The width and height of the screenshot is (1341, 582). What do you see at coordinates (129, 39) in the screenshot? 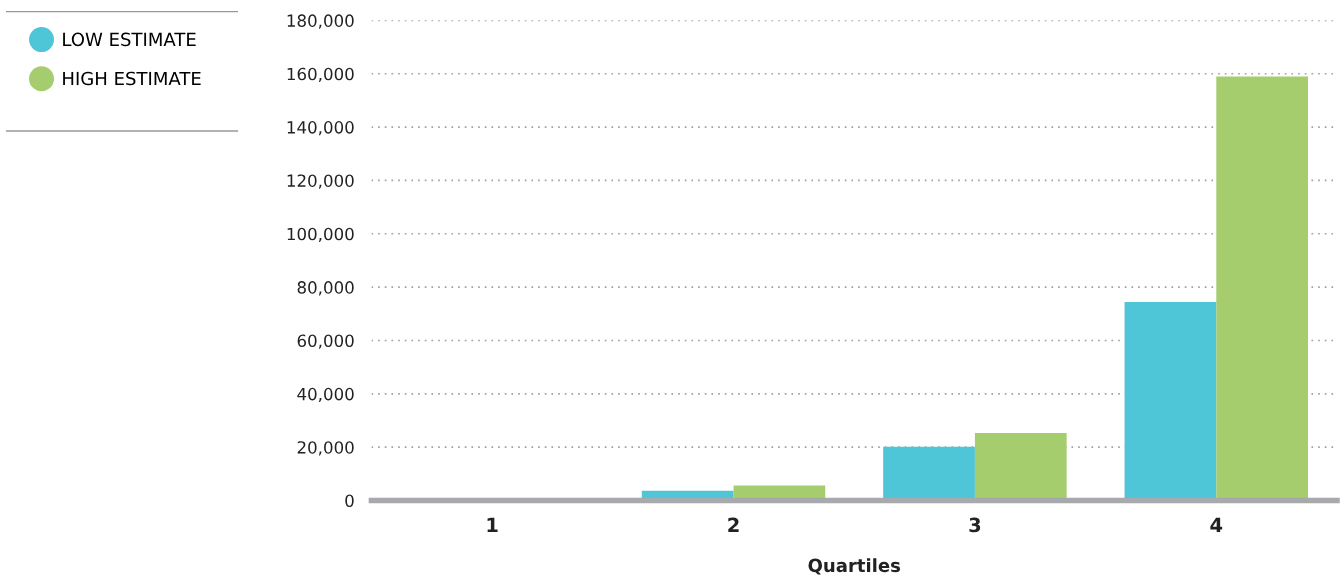
I see `legend-label: LOW ESTIMATE` at bounding box center [129, 39].